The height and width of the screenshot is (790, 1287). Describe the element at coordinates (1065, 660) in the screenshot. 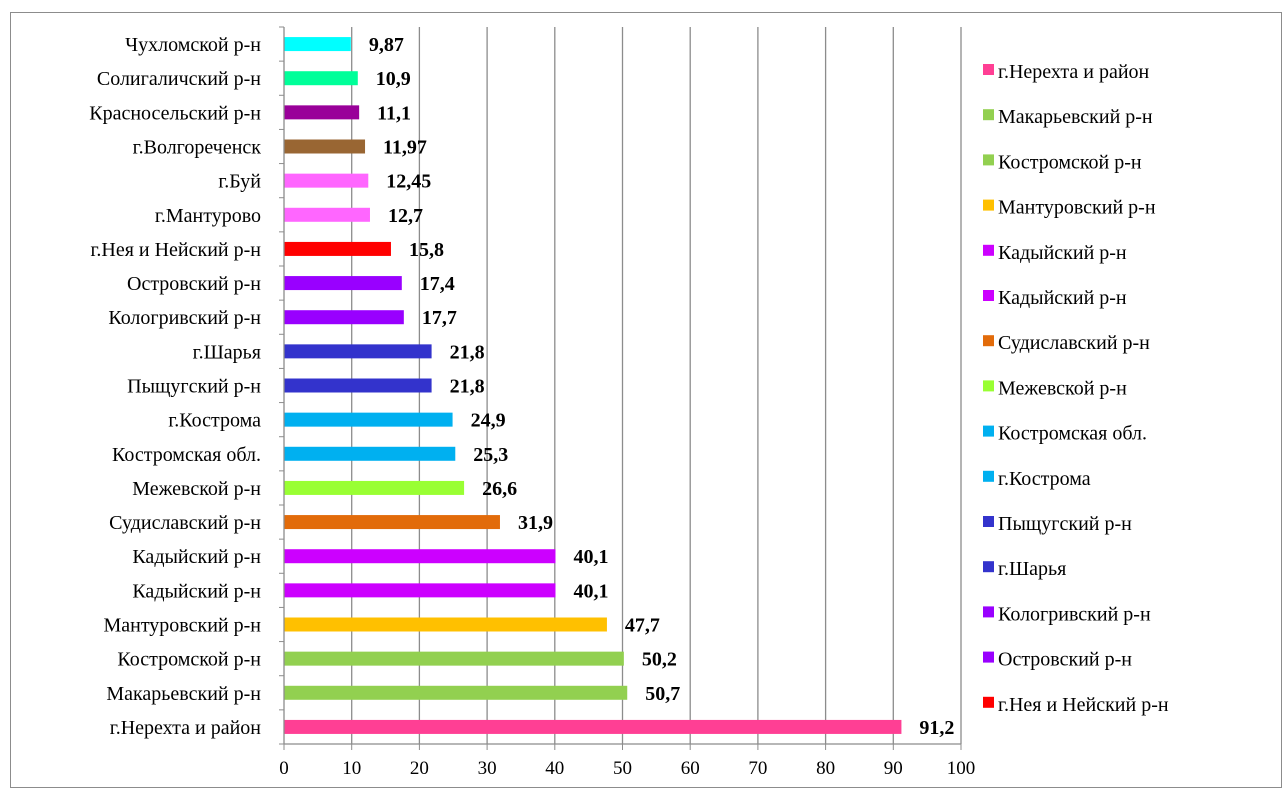

I see `legend-label: Островский р-н` at that location.